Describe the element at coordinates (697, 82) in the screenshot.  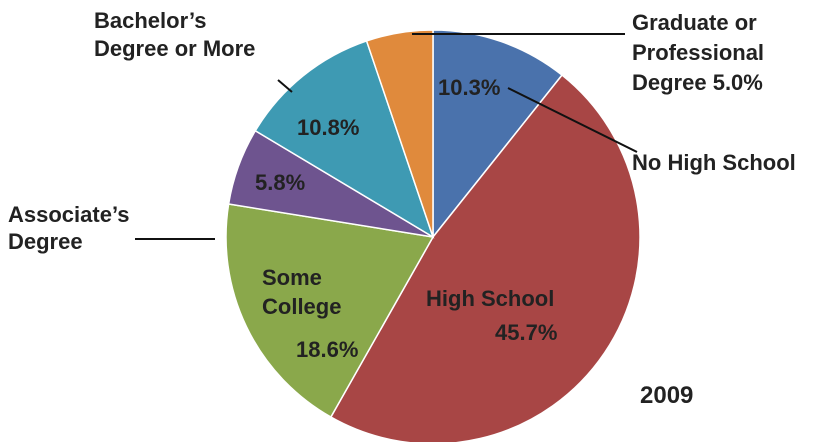
I see `category-label-graduate-line: Degree 5.0%` at that location.